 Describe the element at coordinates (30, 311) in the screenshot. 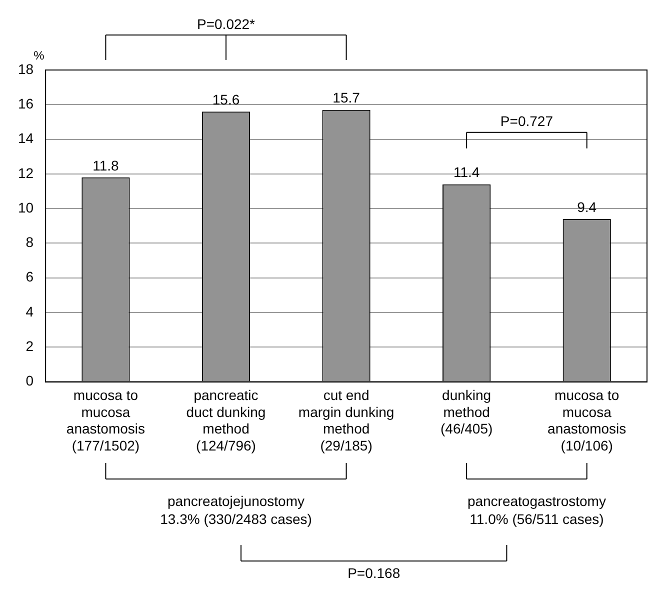

I see `y-tick-label: 4` at that location.